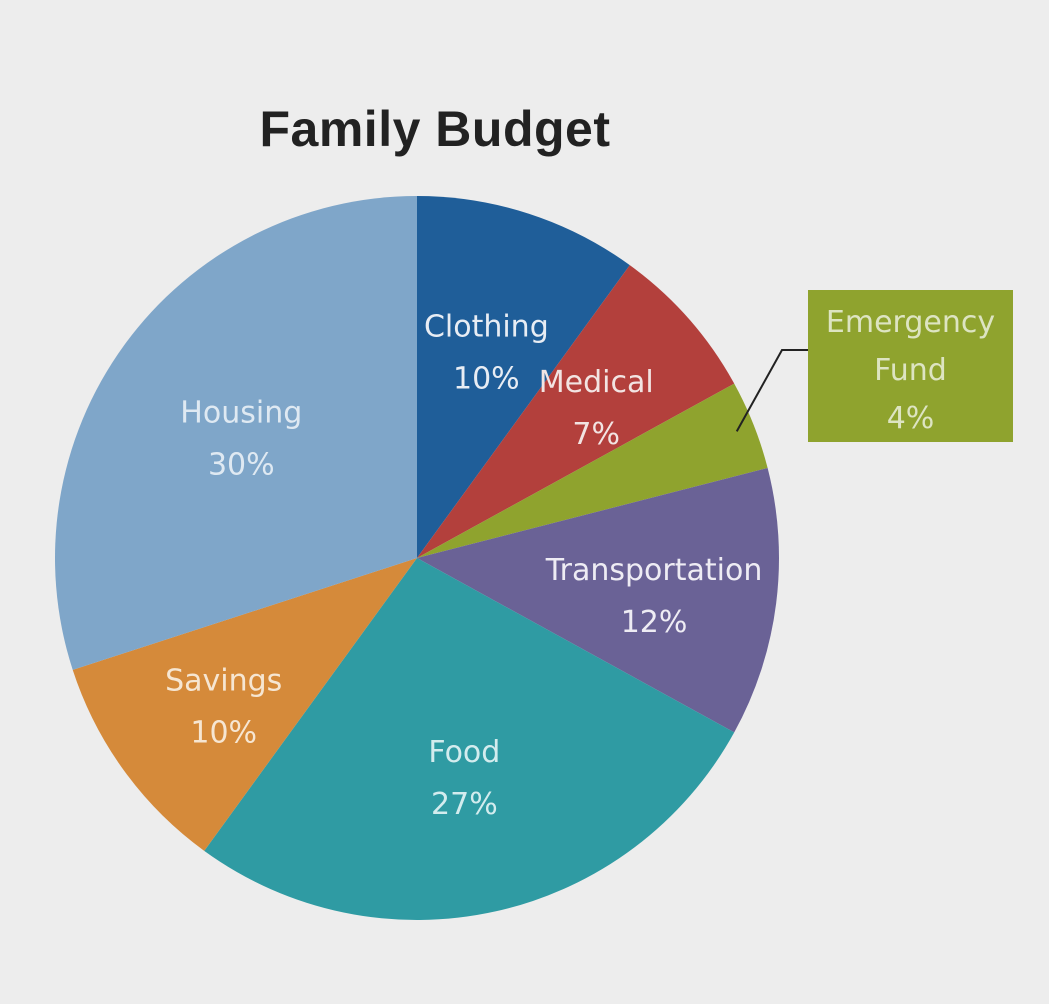 The height and width of the screenshot is (1004, 1049). I want to click on slice-value-housing: 30%, so click(241, 464).